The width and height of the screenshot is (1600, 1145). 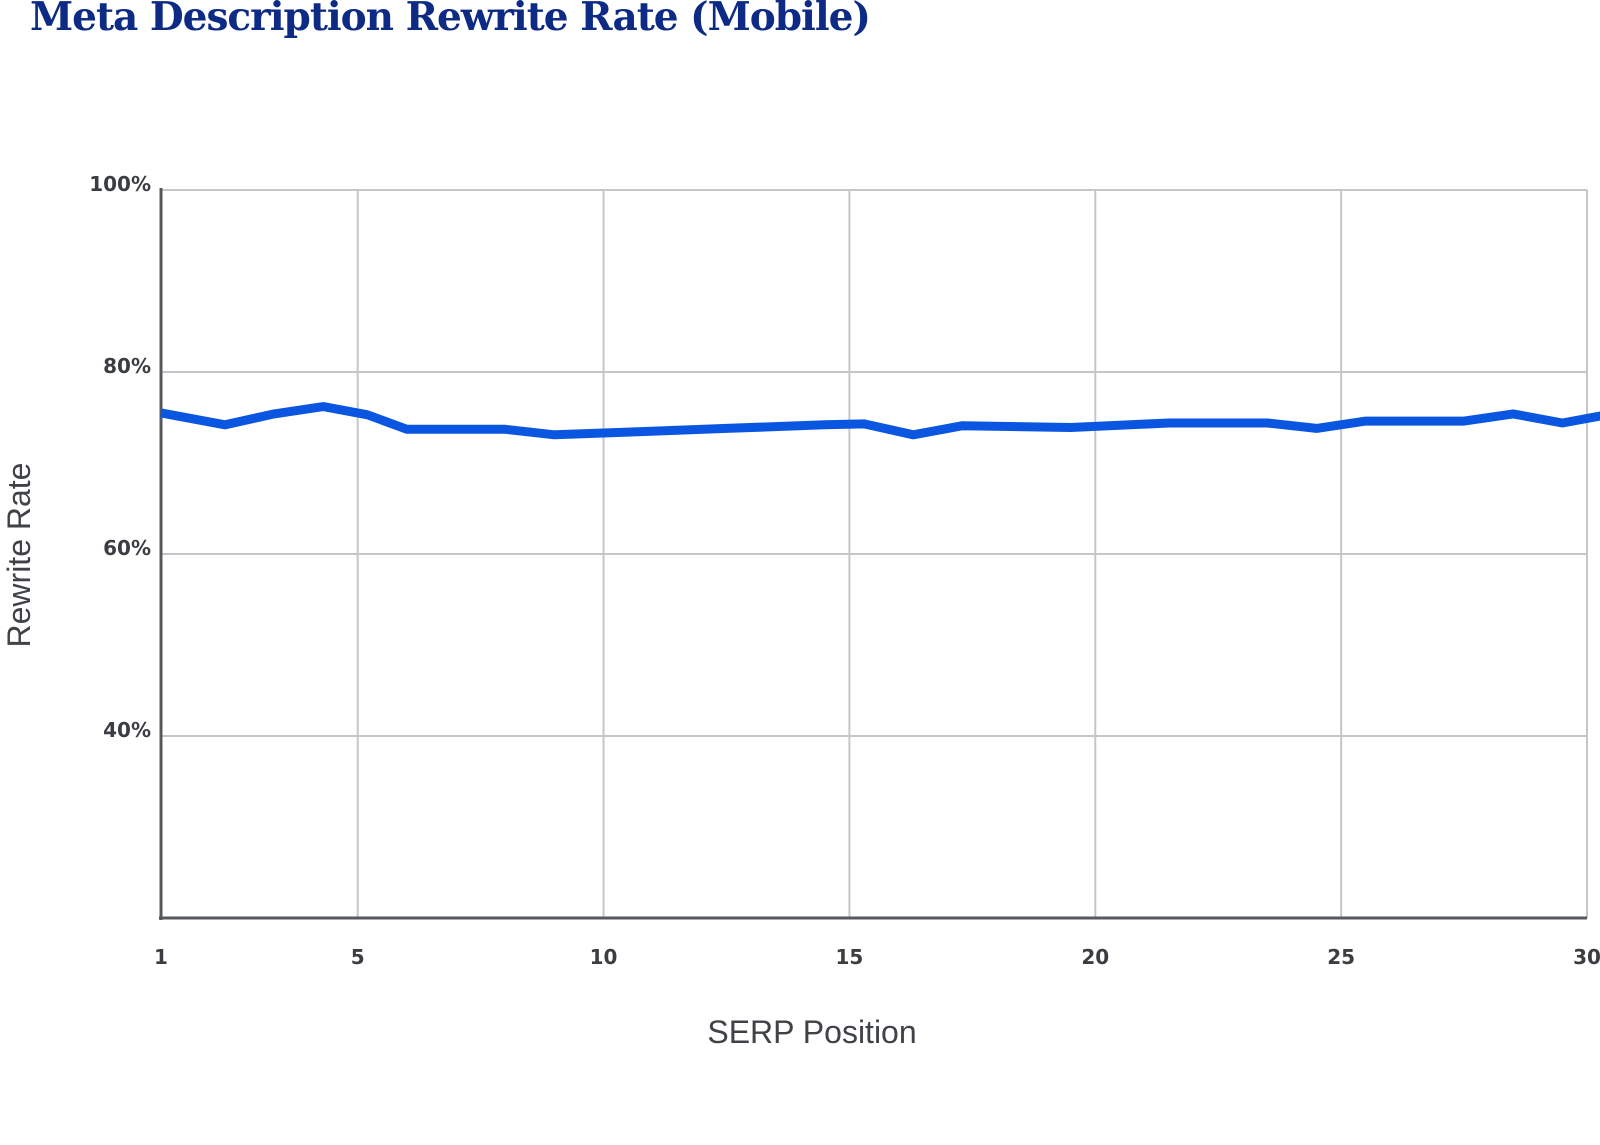 I want to click on x-tick-label: 25, so click(x=1341, y=957).